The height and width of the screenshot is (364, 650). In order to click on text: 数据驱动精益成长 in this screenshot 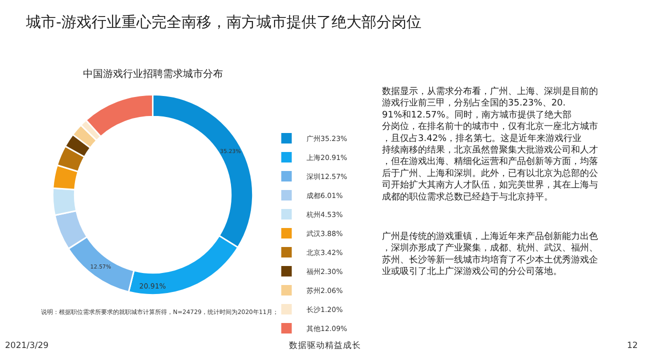, I will do `click(325, 345)`.